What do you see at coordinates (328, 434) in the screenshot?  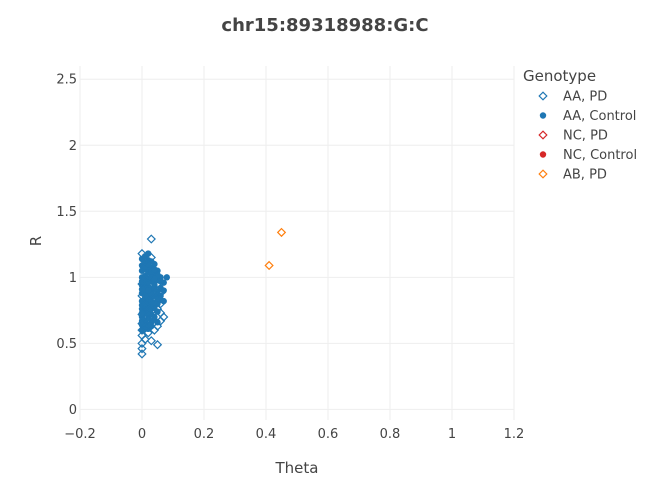 I see `x-tick-label: 0.6` at bounding box center [328, 434].